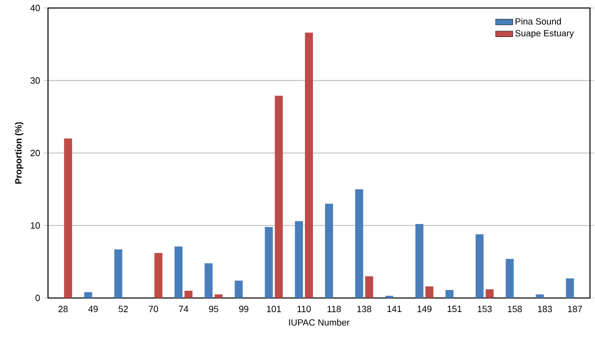  I want to click on x-tick-label: 52, so click(123, 309).